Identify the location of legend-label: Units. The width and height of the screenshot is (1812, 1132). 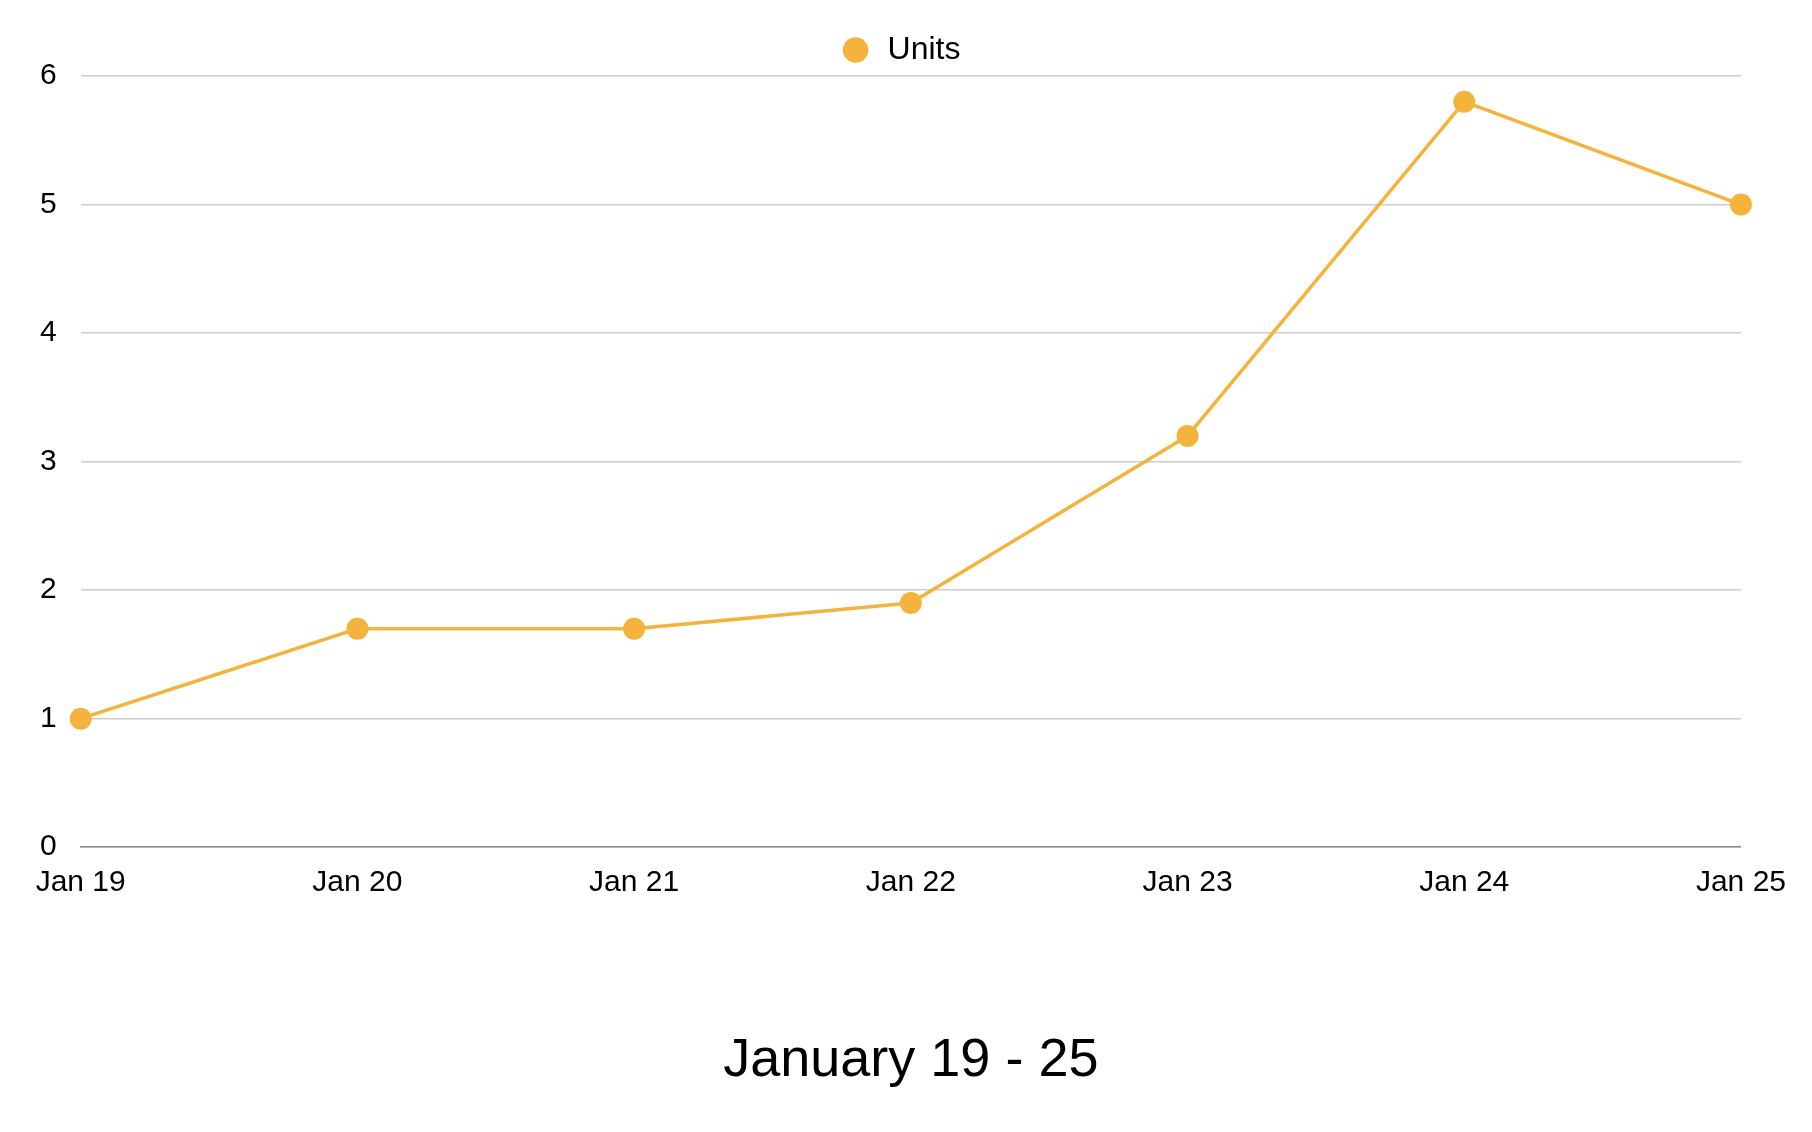
(924, 47).